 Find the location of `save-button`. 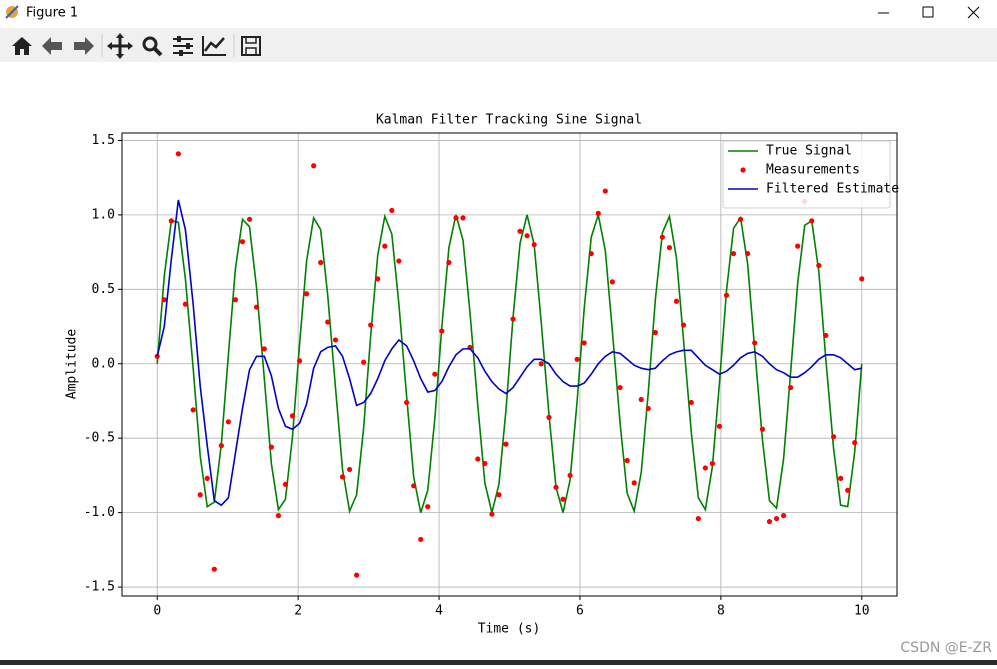

save-button is located at coordinates (251, 46).